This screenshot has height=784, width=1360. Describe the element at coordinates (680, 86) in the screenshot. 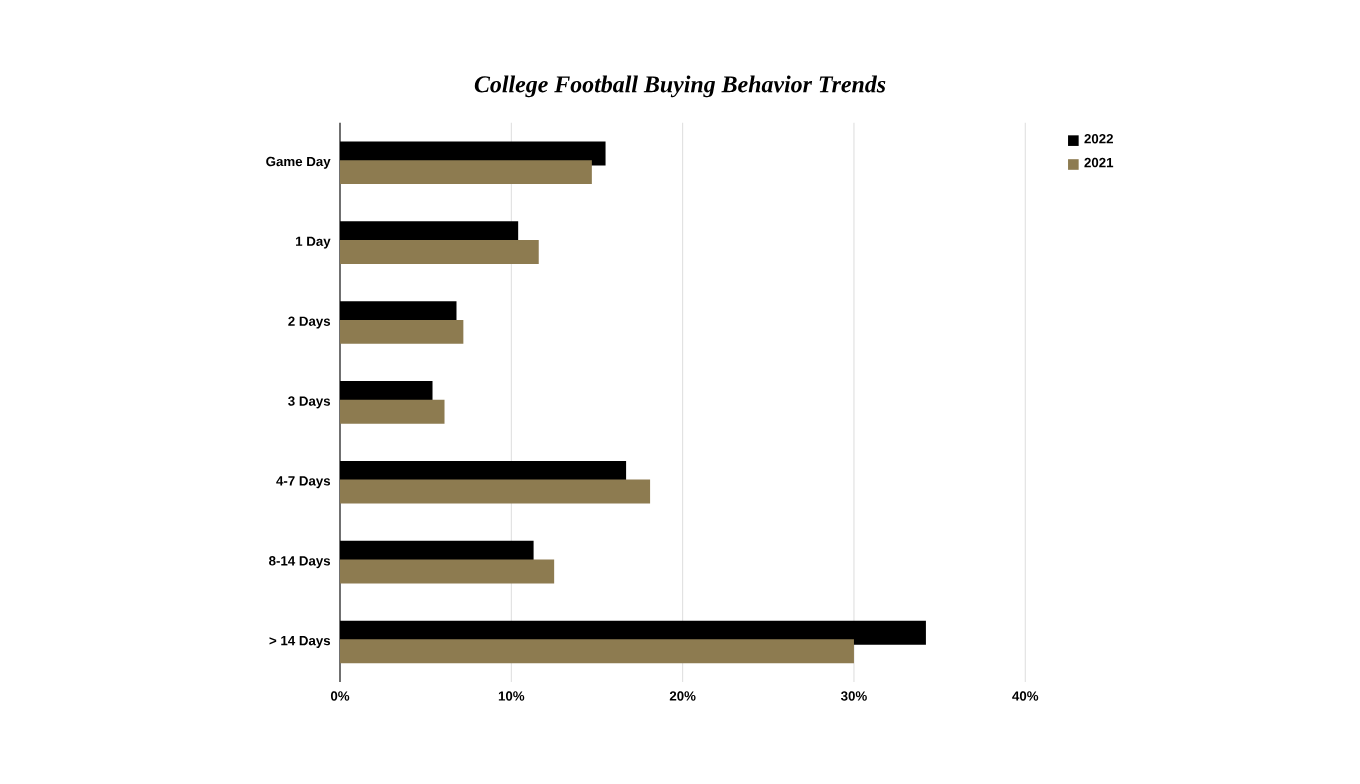

I see `chart-title: College Football Buying Behavior Trends` at that location.